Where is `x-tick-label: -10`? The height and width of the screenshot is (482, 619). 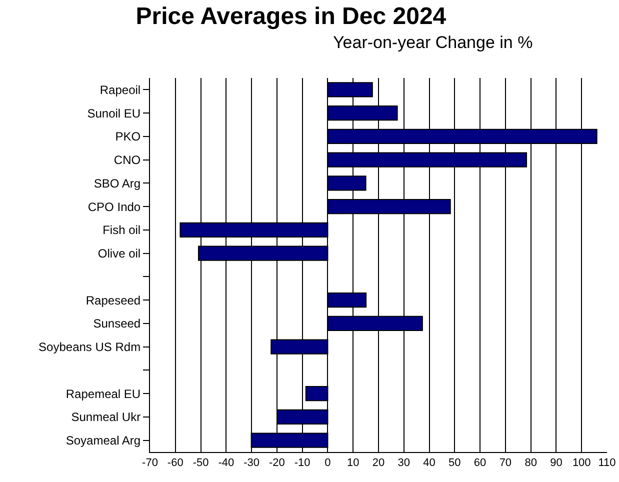 x-tick-label: -10 is located at coordinates (302, 463).